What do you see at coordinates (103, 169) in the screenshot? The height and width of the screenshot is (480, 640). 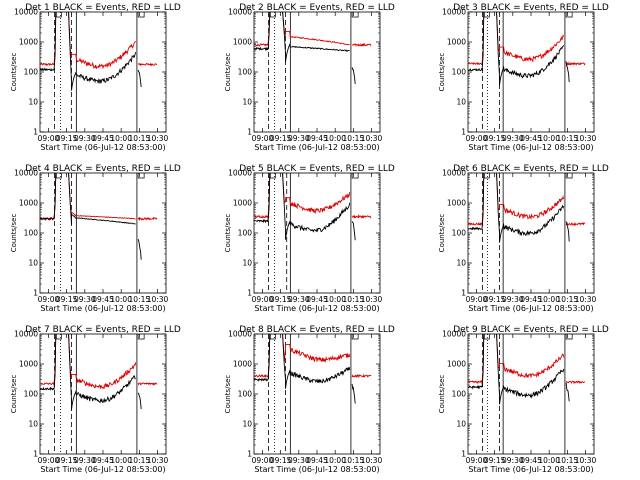 I see `panel-title: Det 4 BLACK = Events, RED = LLD` at bounding box center [103, 169].